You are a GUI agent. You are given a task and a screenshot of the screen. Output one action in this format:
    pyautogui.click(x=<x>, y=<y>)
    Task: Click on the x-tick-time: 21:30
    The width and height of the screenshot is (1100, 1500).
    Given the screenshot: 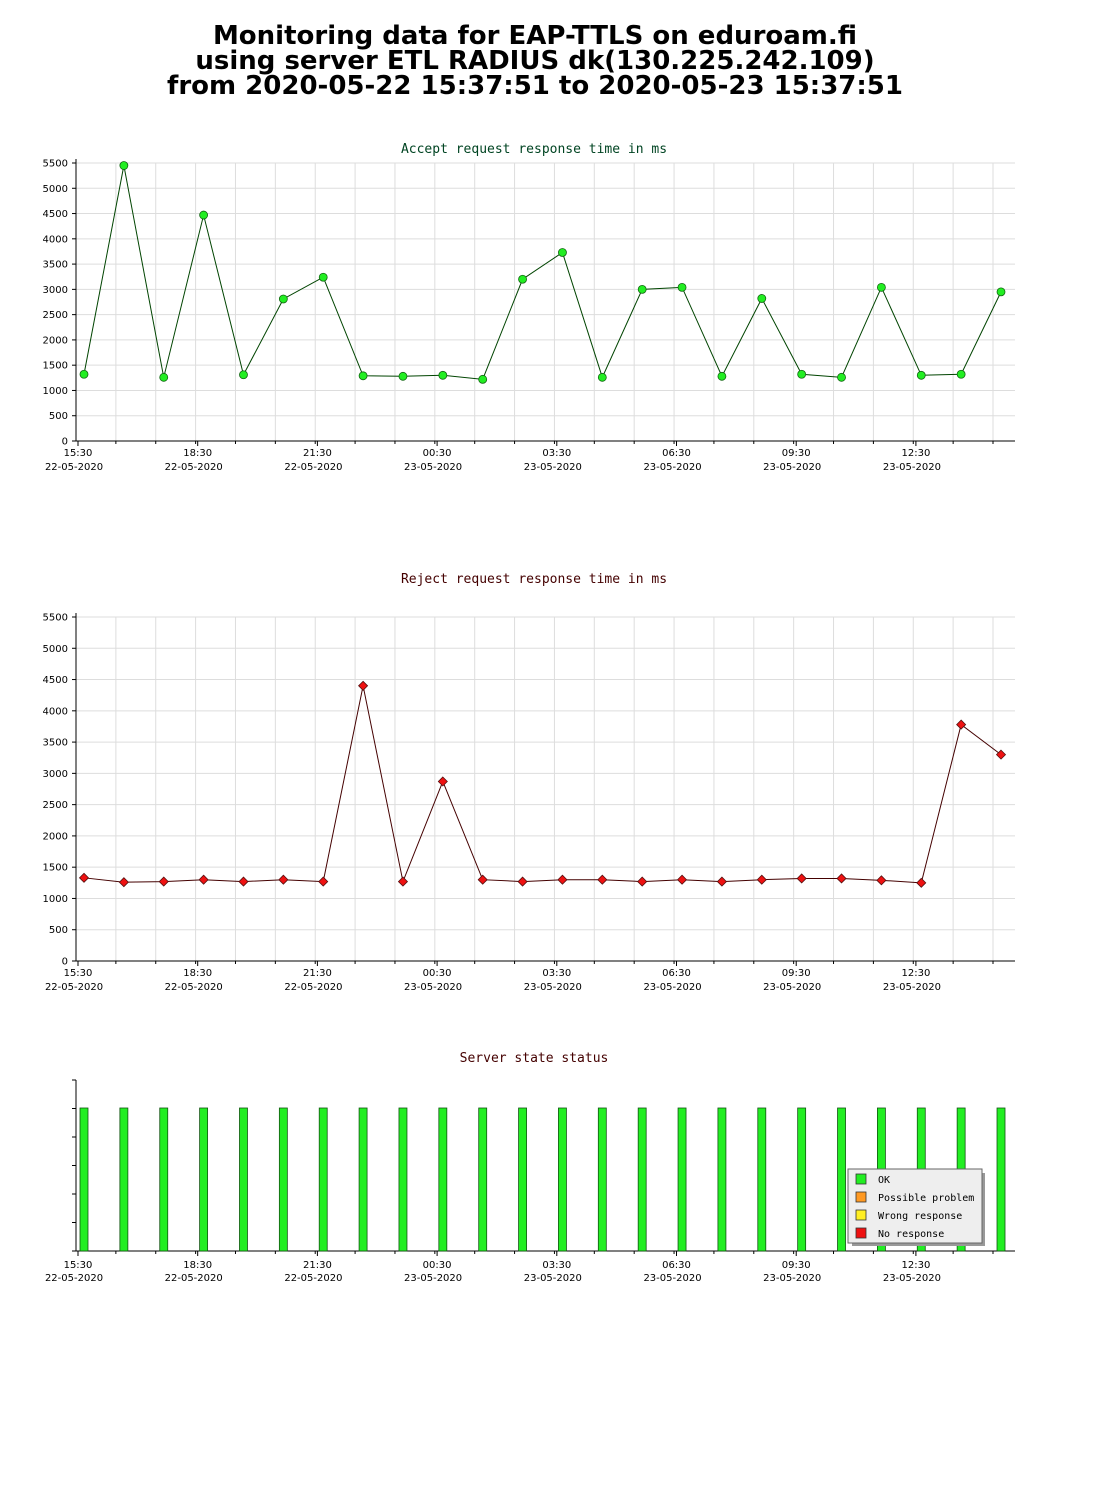 What is the action you would take?
    pyautogui.click(x=317, y=1265)
    